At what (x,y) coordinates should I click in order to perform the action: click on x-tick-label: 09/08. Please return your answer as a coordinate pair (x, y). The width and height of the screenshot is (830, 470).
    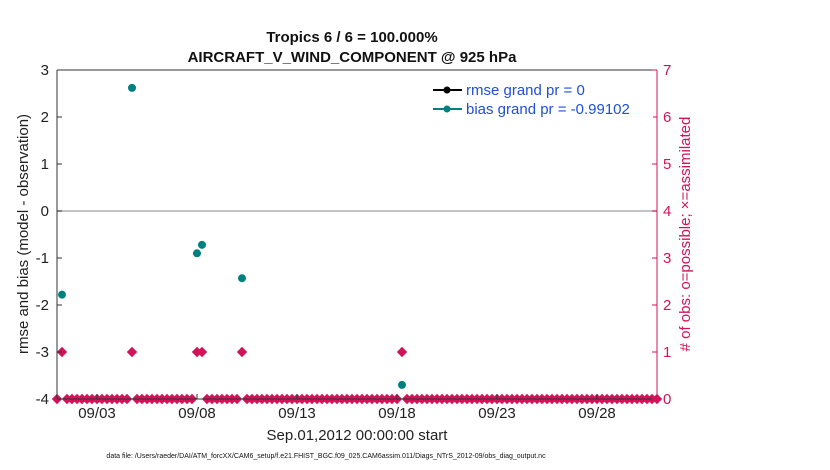
    Looking at the image, I should click on (197, 413).